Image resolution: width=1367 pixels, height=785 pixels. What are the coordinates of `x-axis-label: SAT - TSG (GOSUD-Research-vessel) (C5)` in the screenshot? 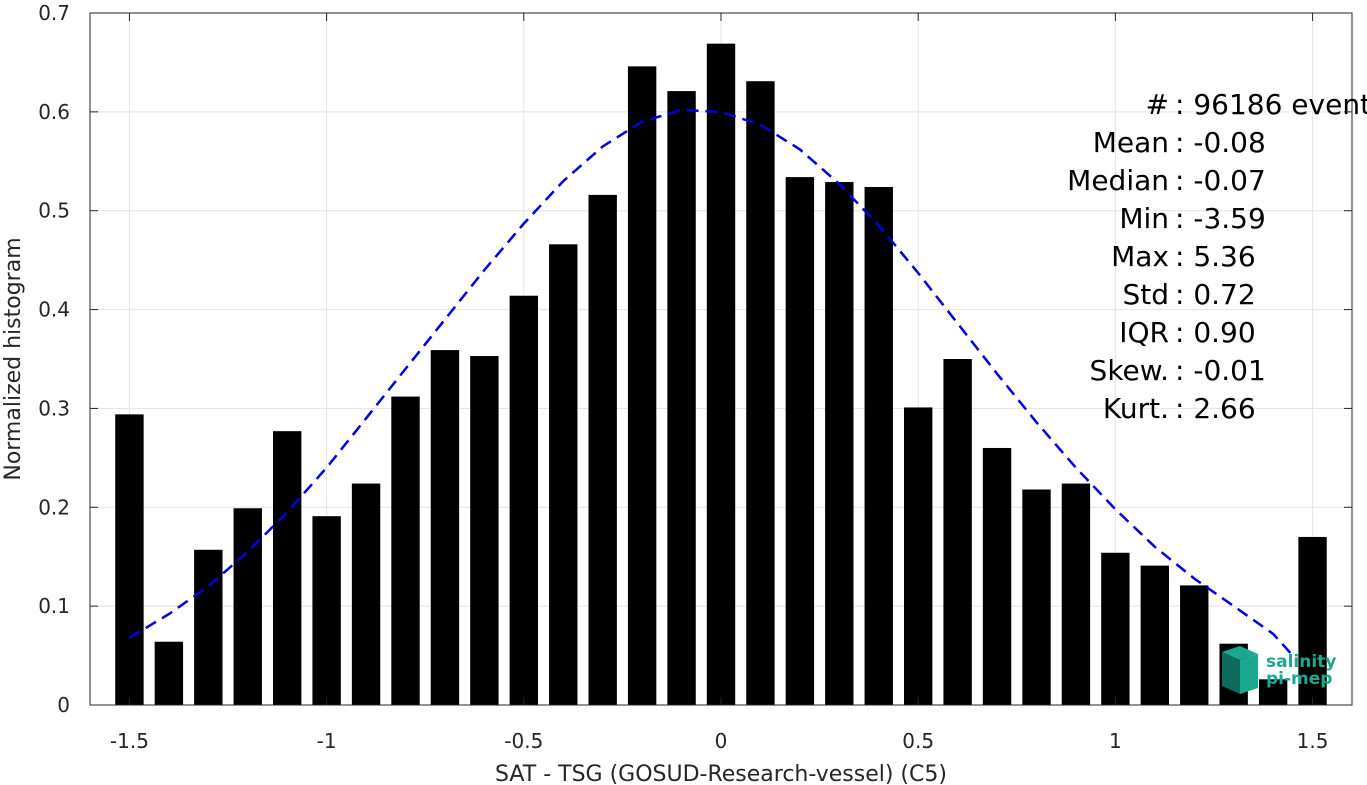 It's located at (721, 773).